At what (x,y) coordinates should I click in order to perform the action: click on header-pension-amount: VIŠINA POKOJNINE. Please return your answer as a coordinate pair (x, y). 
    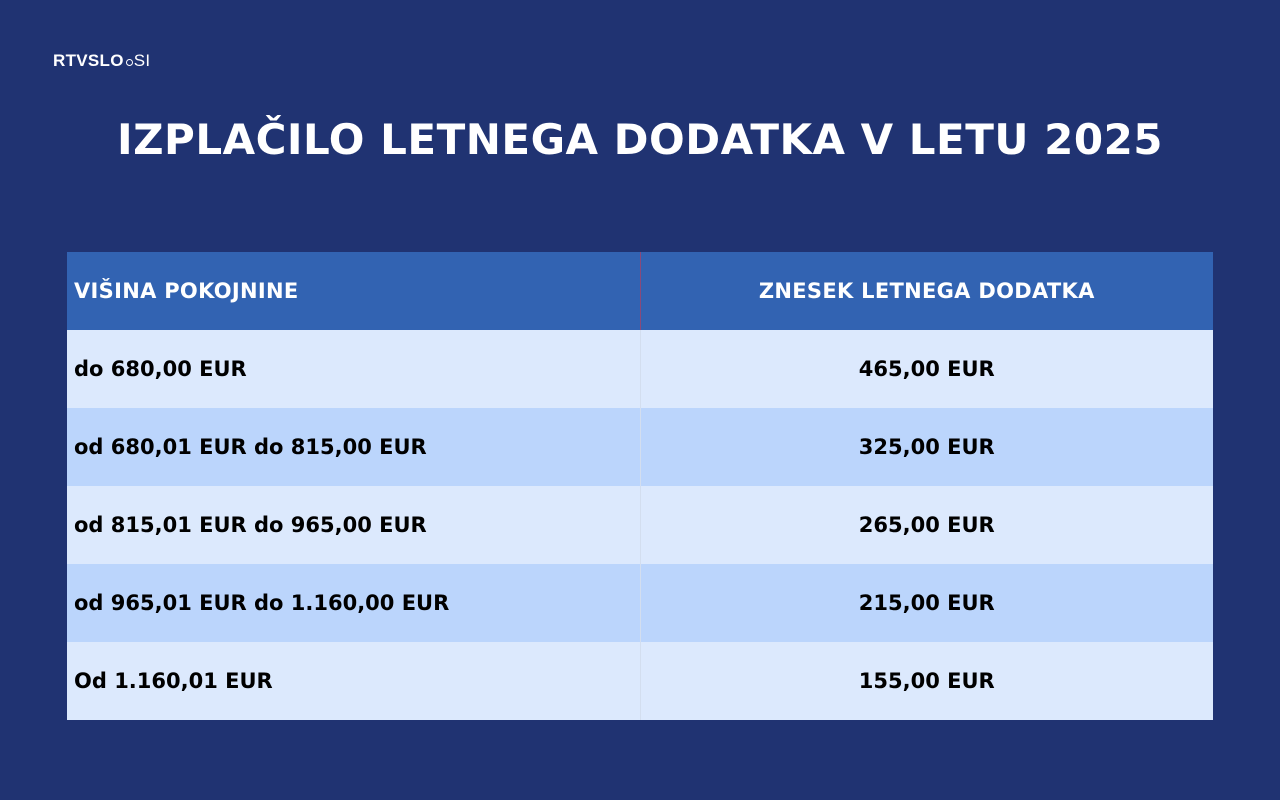
    Looking at the image, I should click on (354, 291).